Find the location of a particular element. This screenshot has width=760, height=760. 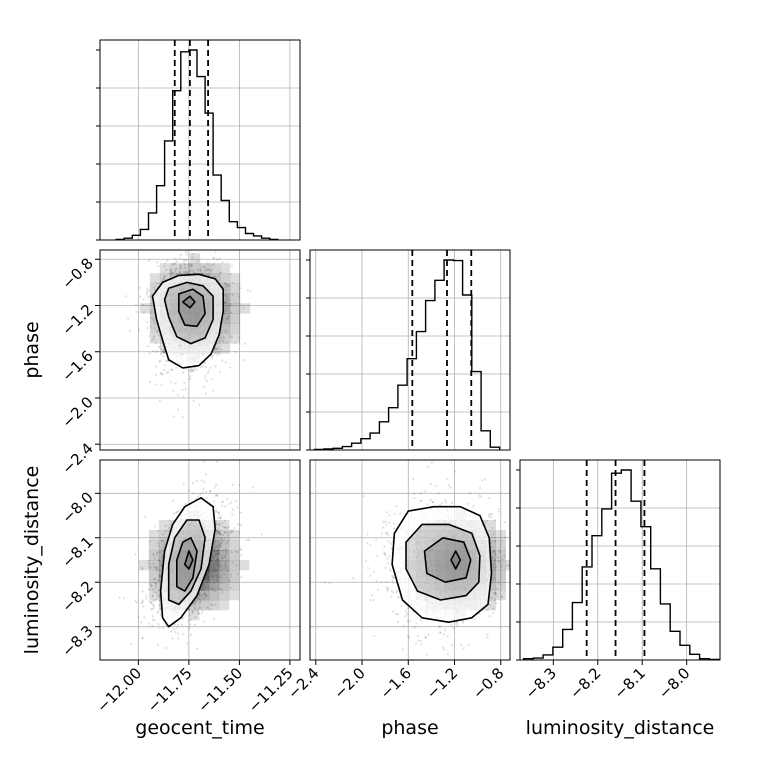

density-geocent-time-luminosity-distance is located at coordinates (190, 555).